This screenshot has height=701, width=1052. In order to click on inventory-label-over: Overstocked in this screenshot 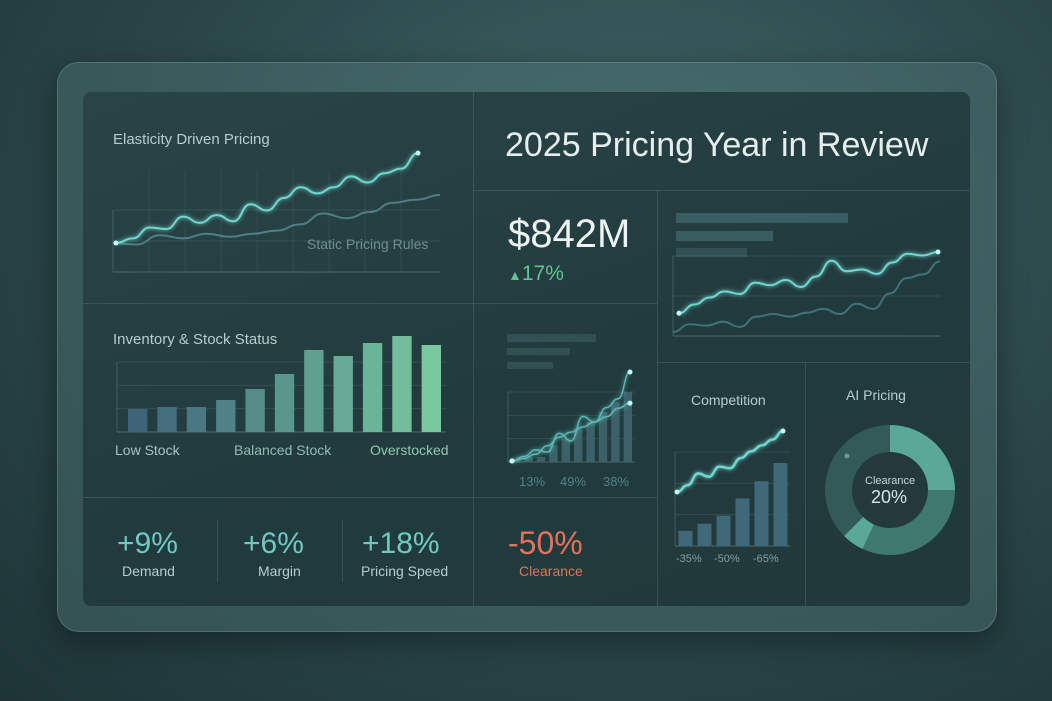, I will do `click(409, 450)`.